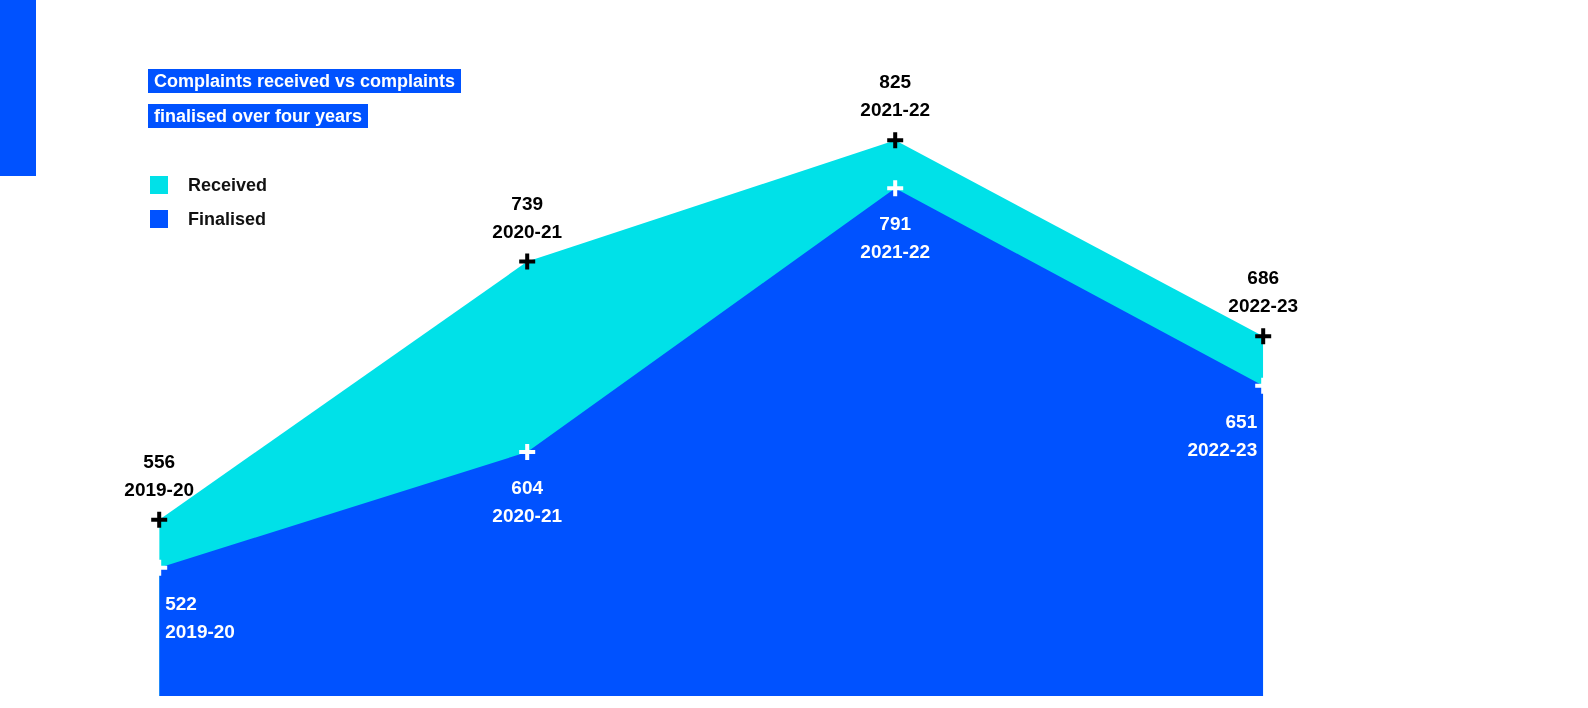 The image size is (1588, 708). I want to click on data-label: 739, so click(527, 203).